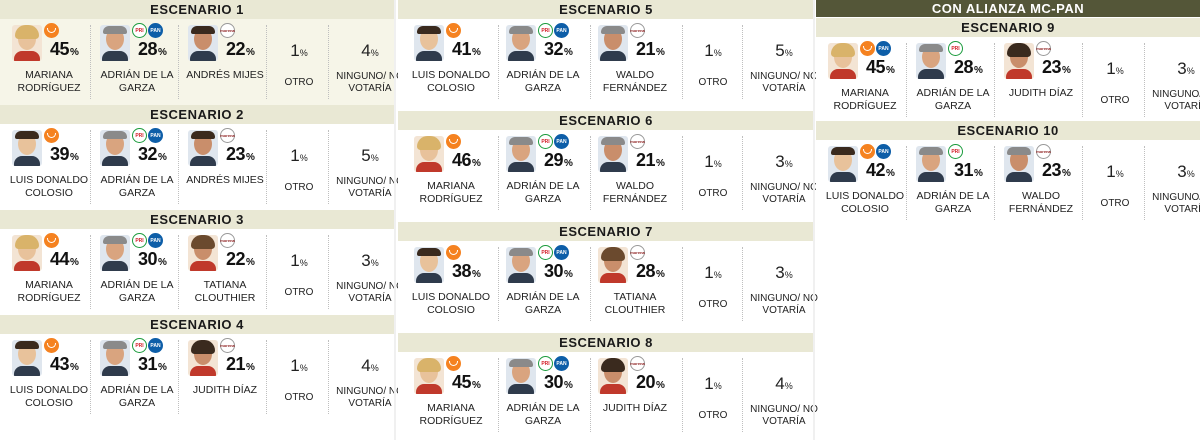  Describe the element at coordinates (635, 303) in the screenshot. I see `candidate-name: TATIANA CLOUTHIER` at that location.